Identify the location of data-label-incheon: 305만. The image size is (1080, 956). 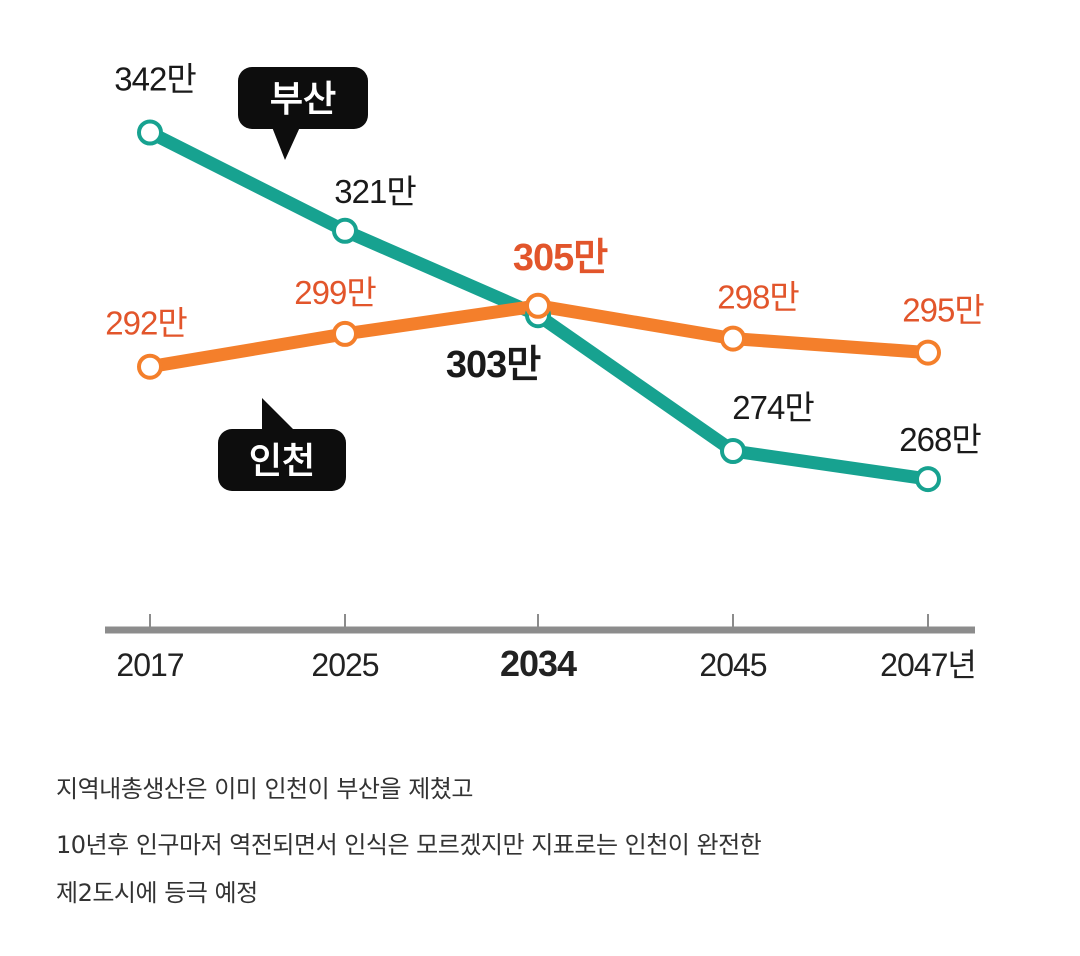
(560, 258).